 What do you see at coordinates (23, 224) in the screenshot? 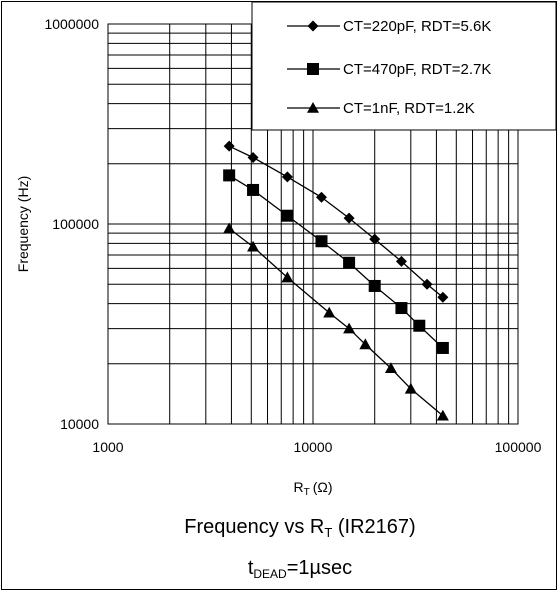
I see `y-axis-title: Frequency (Hz)` at bounding box center [23, 224].